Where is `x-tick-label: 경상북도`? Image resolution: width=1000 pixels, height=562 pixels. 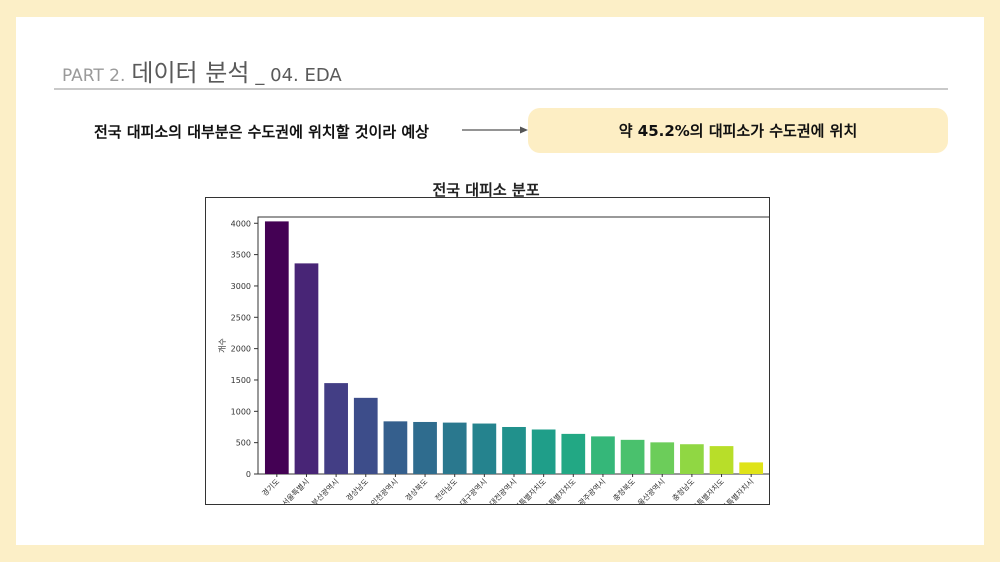
x-tick-label: 경상북도 is located at coordinates (416, 489).